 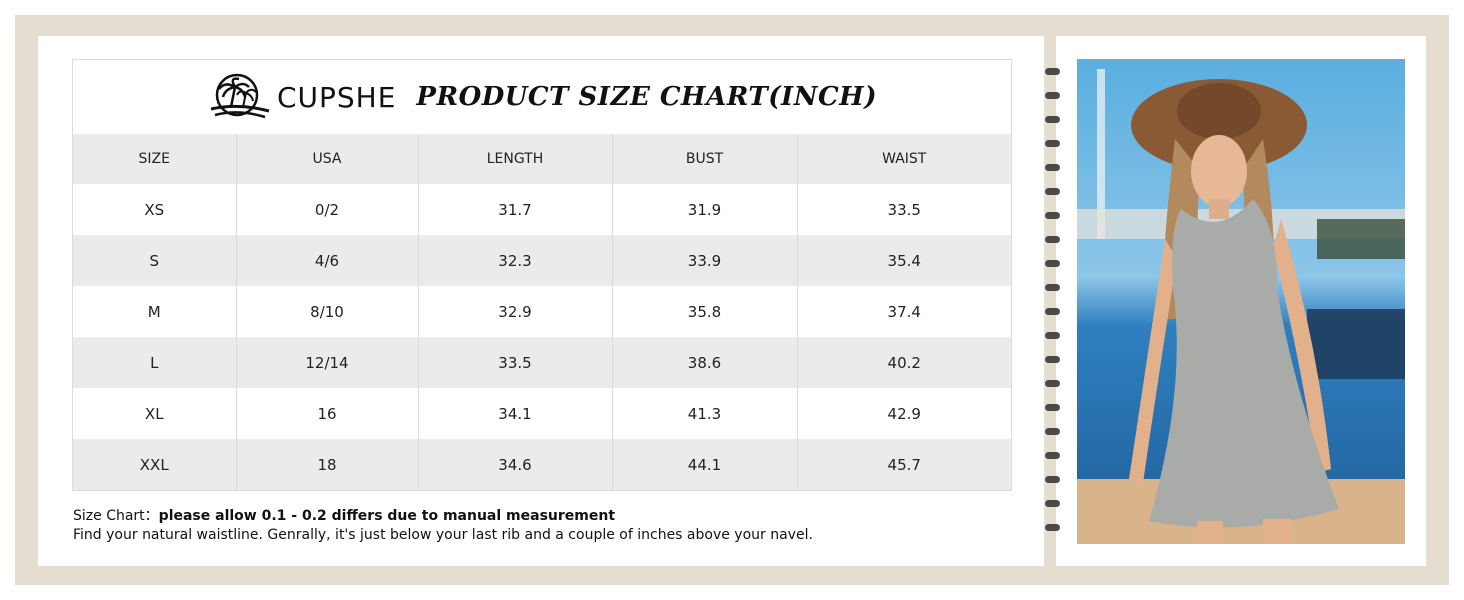 I want to click on brand-name: CUPSHE, so click(x=336, y=97).